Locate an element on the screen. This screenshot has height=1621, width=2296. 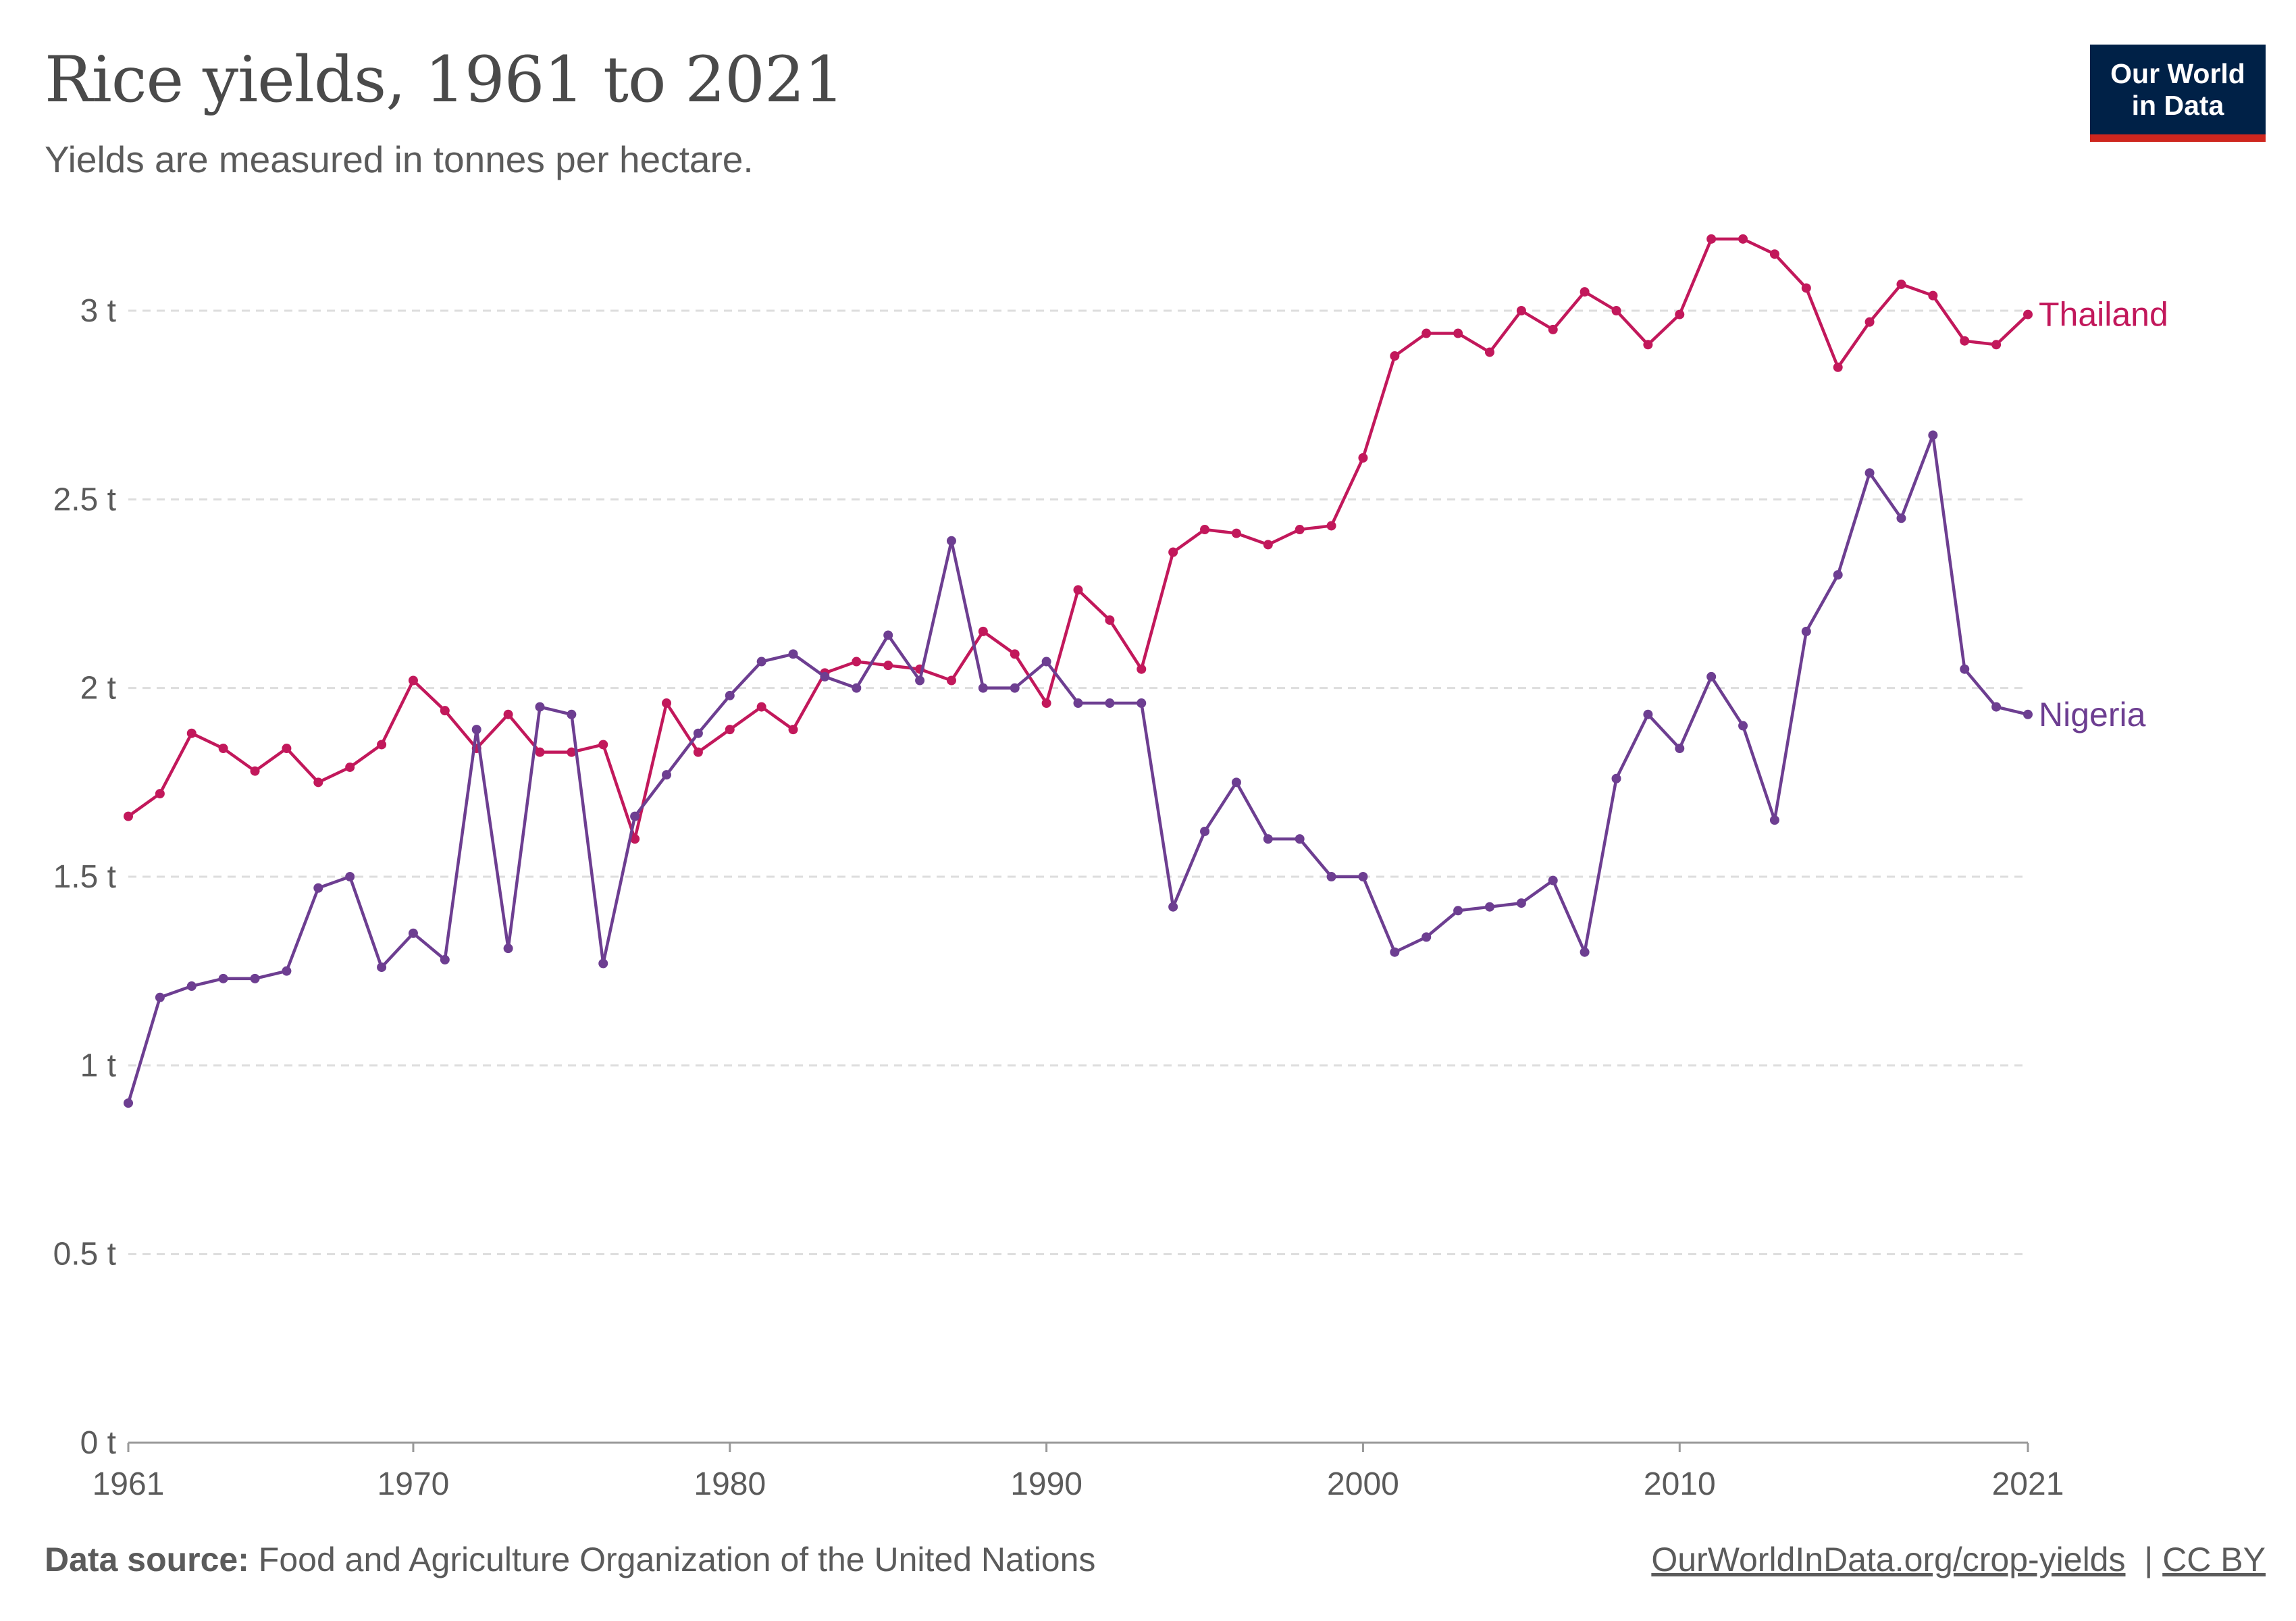
footer-links: OurWorldInData.org/crop-yields | CC BY is located at coordinates (1959, 1559).